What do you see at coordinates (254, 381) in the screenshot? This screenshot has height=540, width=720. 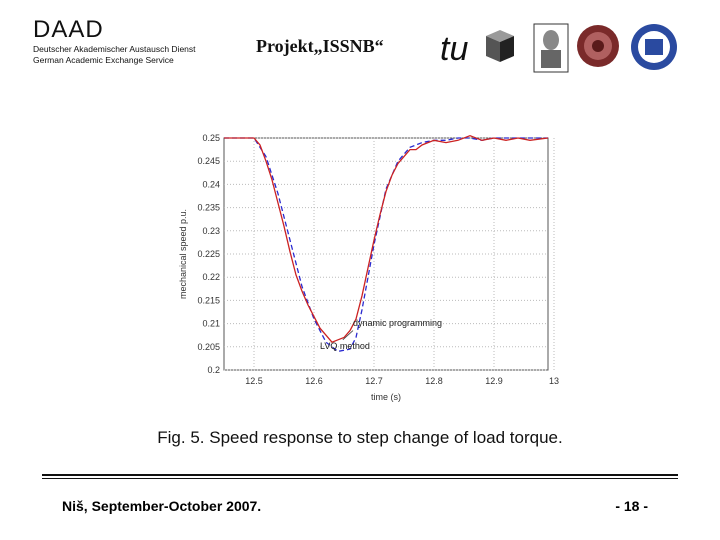 I see `x-tick-label: 12.5` at bounding box center [254, 381].